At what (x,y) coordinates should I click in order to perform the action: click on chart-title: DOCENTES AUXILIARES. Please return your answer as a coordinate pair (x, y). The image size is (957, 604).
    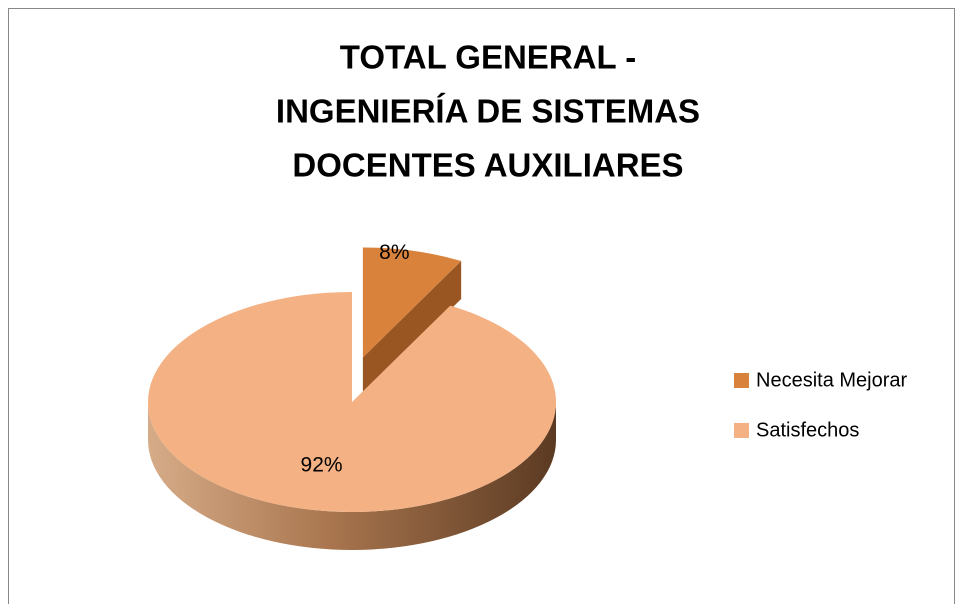
    Looking at the image, I should click on (487, 165).